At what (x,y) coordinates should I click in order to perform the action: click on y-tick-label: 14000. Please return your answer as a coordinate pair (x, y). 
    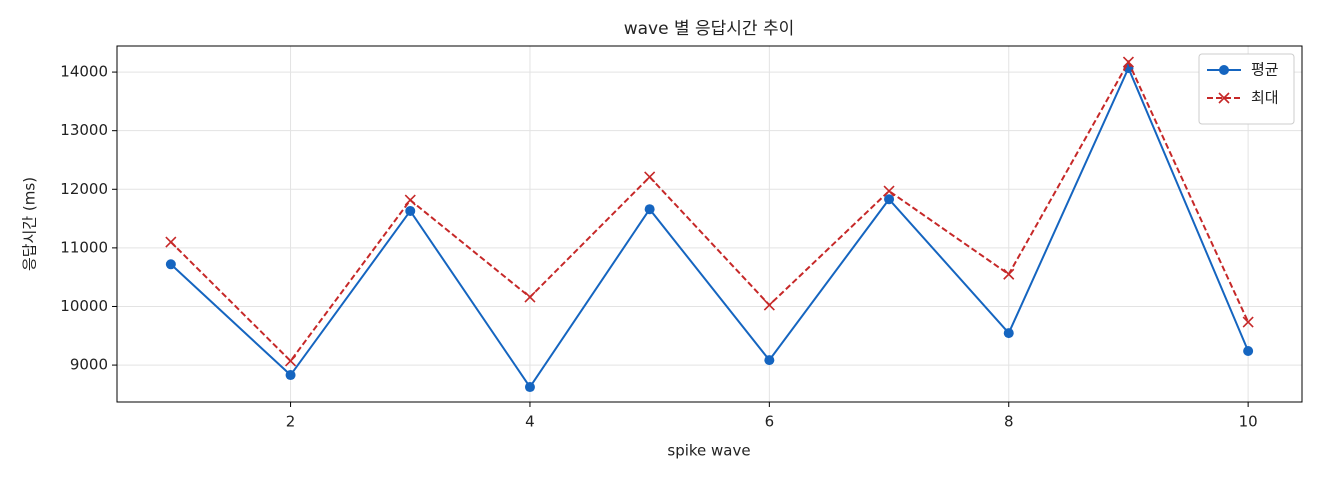
    Looking at the image, I should click on (84, 72).